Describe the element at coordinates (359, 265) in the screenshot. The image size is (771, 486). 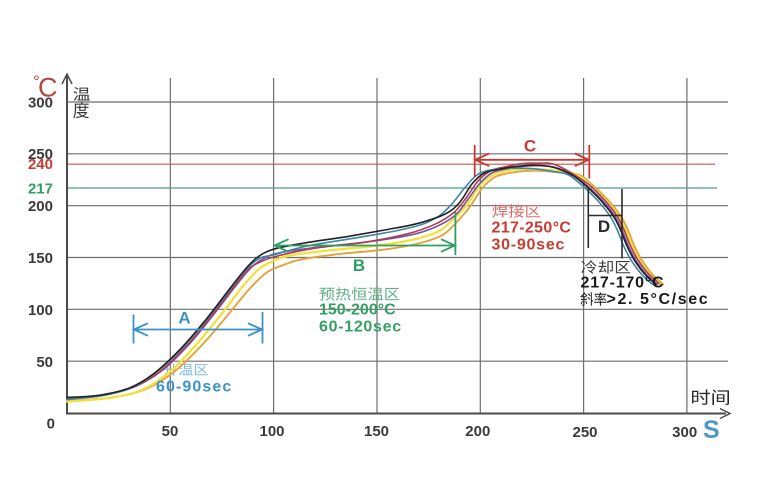
I see `svg-text: B` at that location.